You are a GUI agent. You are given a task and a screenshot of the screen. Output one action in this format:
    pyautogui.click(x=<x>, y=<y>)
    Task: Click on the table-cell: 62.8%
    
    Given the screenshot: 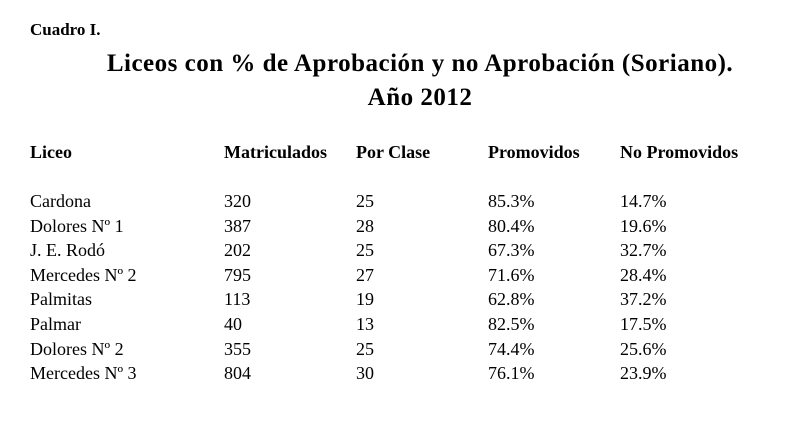 What is the action you would take?
    pyautogui.click(x=511, y=299)
    